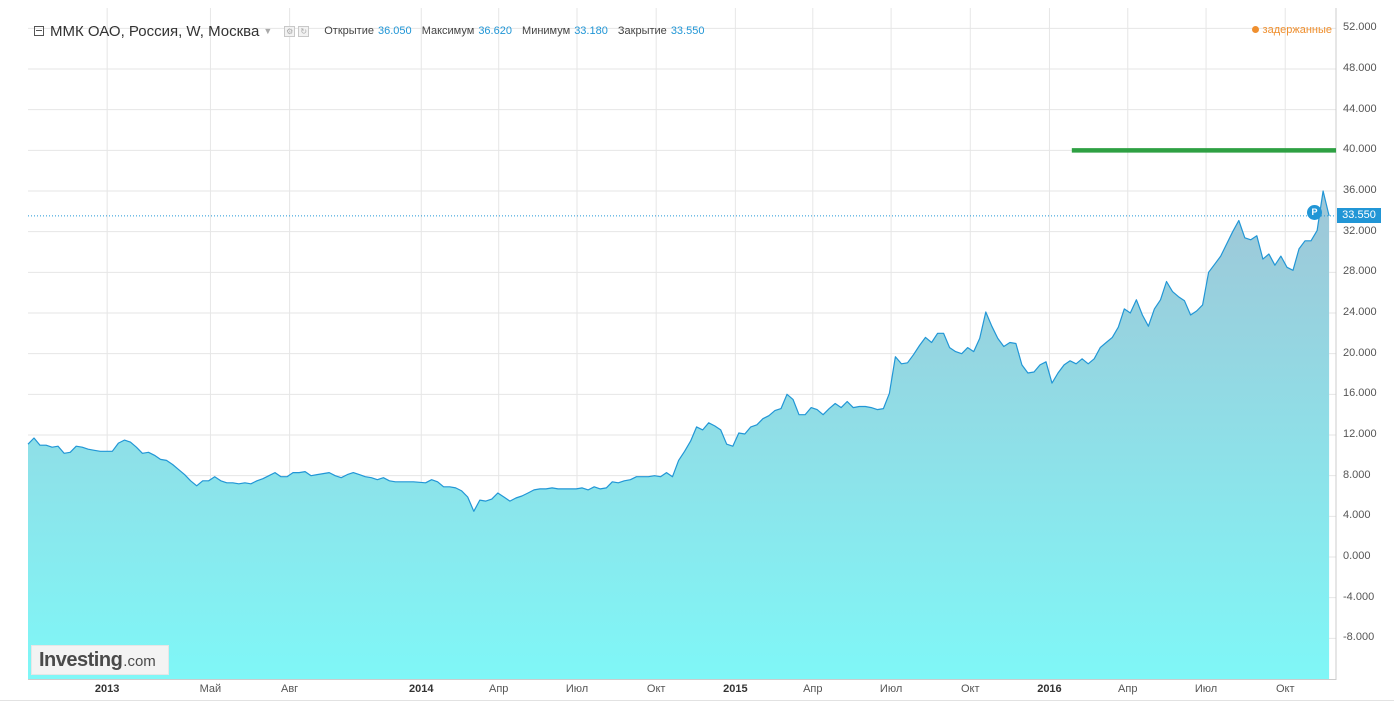 This screenshot has height=716, width=1394. Describe the element at coordinates (1360, 352) in the screenshot. I see `y-tick-label: 20.000` at that location.